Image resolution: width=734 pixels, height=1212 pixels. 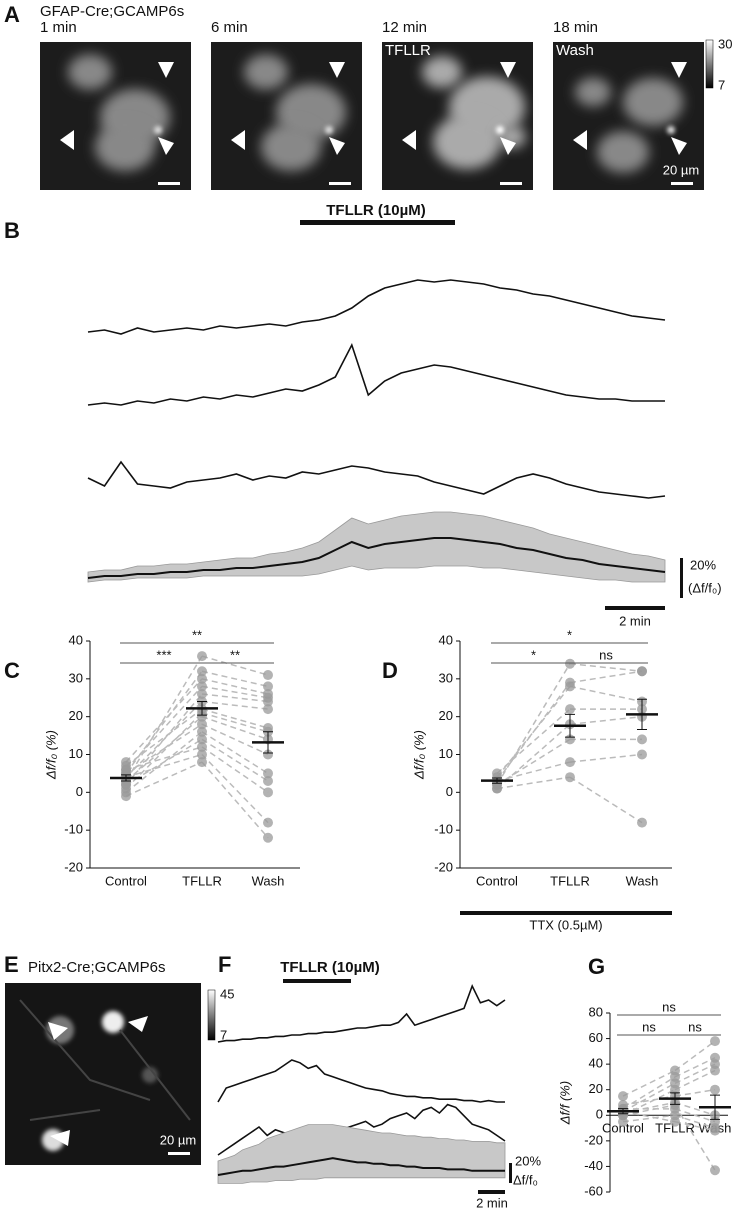 What do you see at coordinates (709, 64) in the screenshot?
I see `colorbar` at bounding box center [709, 64].